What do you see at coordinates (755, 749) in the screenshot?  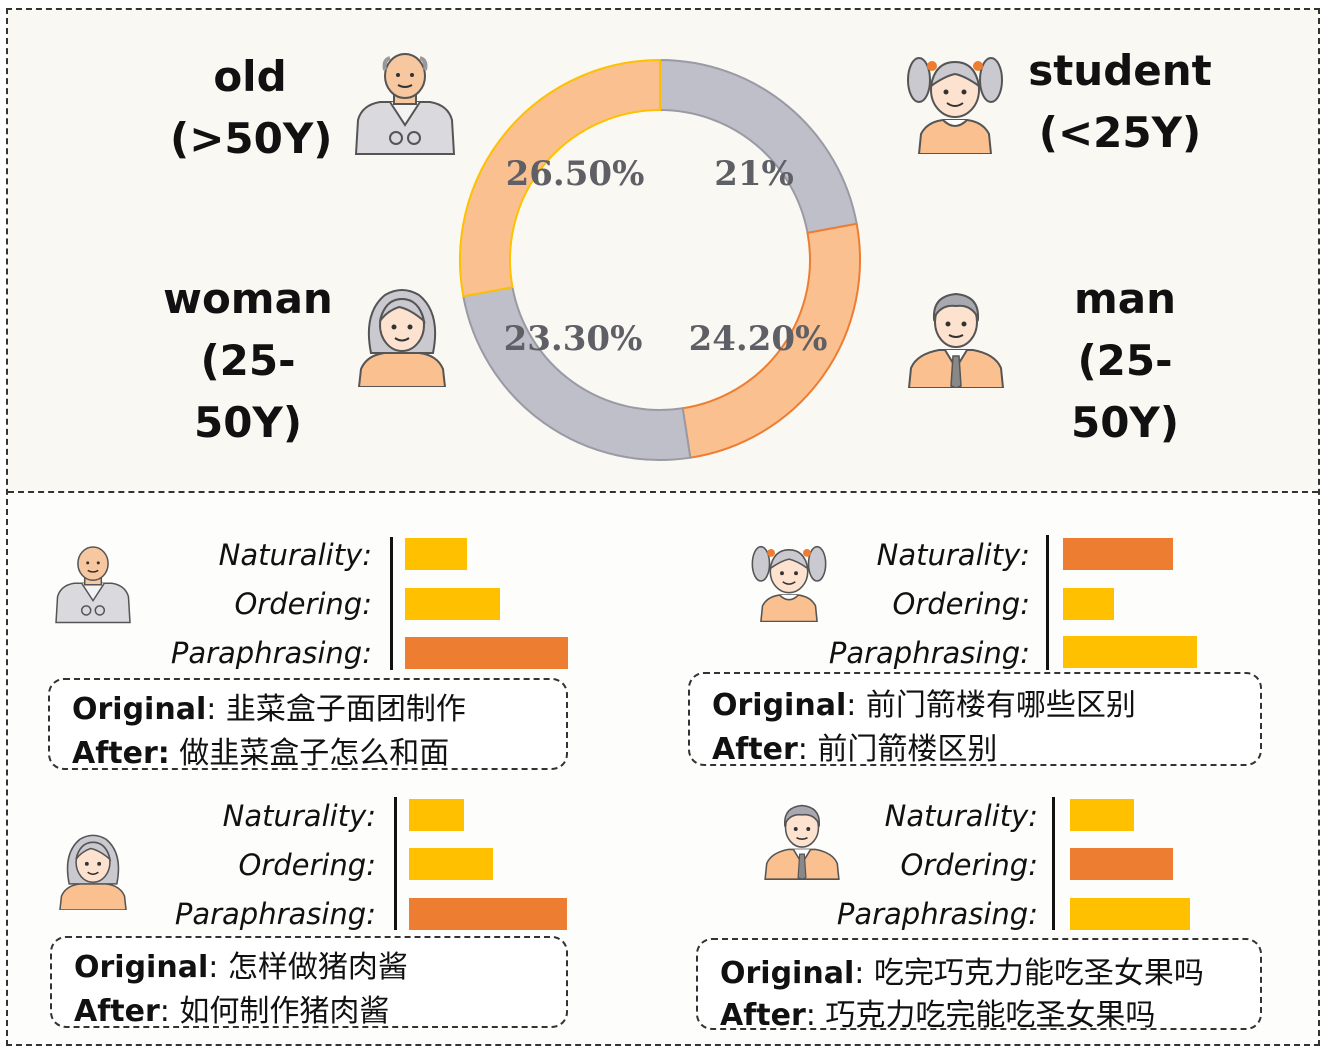 I see `student-after-key: After` at bounding box center [755, 749].